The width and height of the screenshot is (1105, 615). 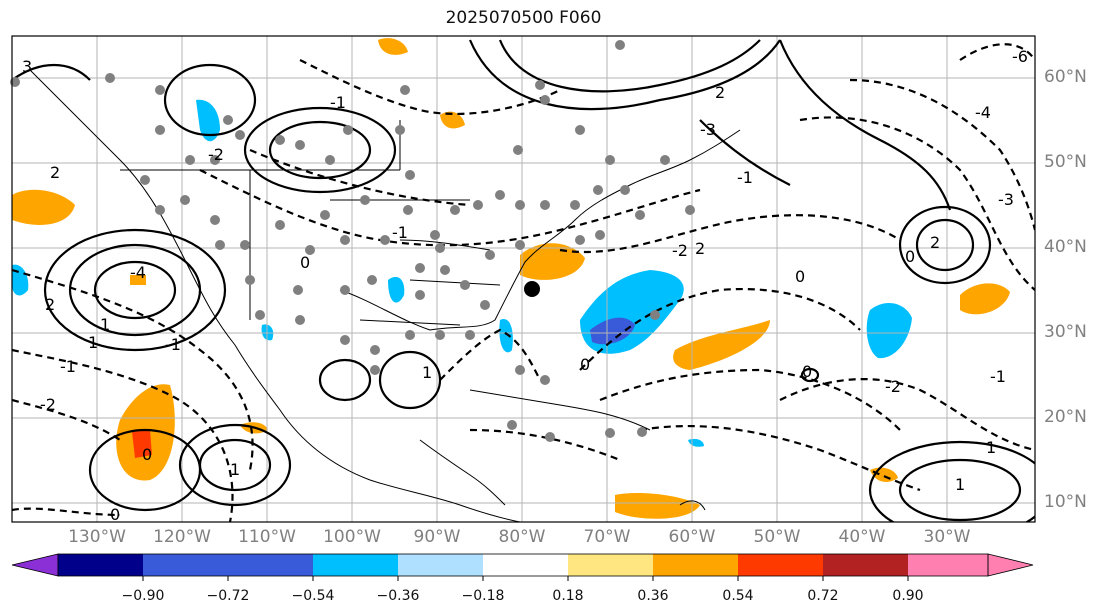 I want to click on map-title: 2025070500 F060, so click(x=523, y=18).